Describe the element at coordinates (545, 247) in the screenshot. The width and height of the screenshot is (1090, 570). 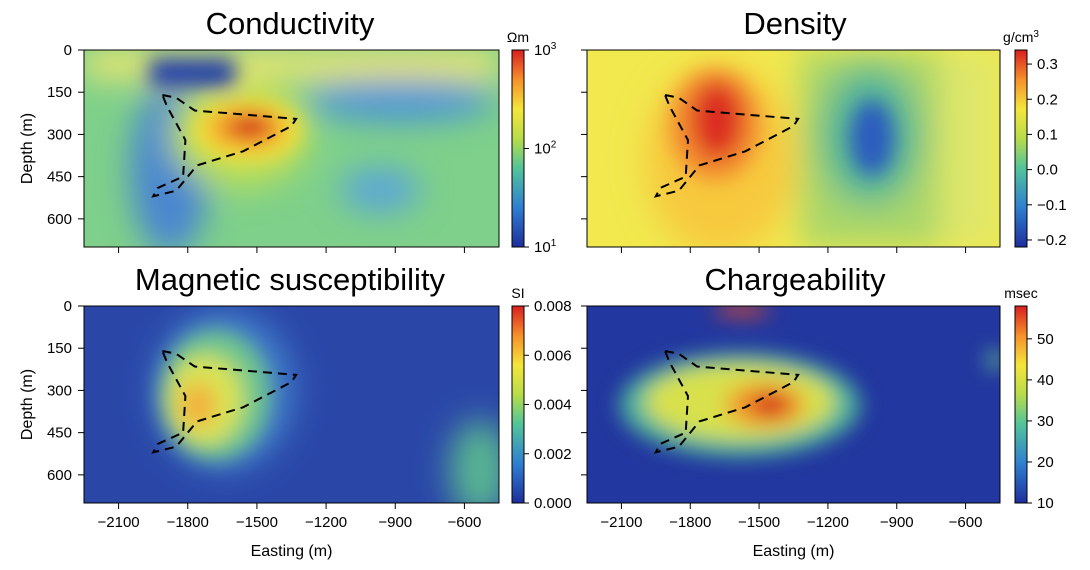
I see `colorbar-tick-label: 10¹` at that location.